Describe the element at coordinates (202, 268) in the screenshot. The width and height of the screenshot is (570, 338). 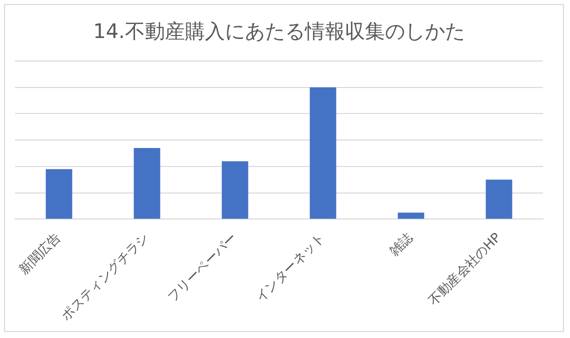
I see `x-tick-label: フリーペーパー` at that location.